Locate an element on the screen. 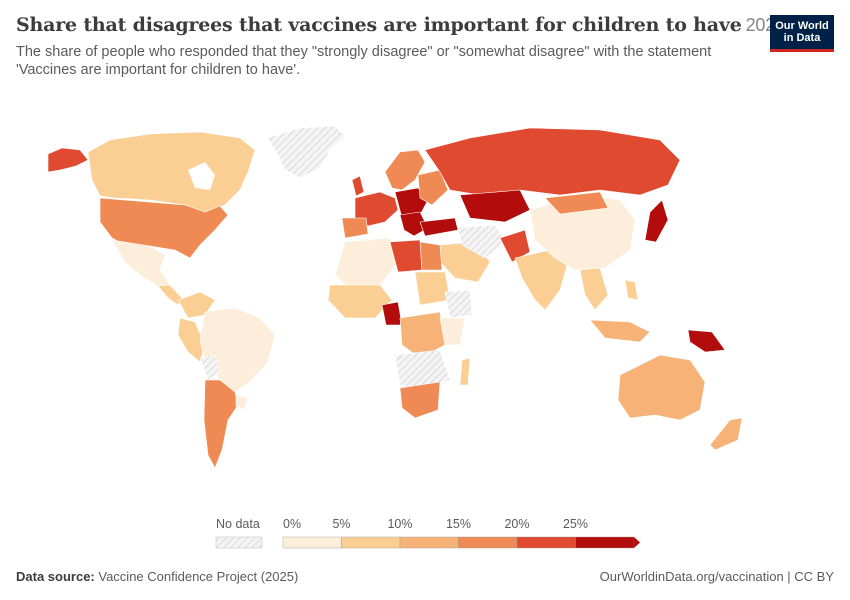  logo-line-1: Our World is located at coordinates (802, 26).